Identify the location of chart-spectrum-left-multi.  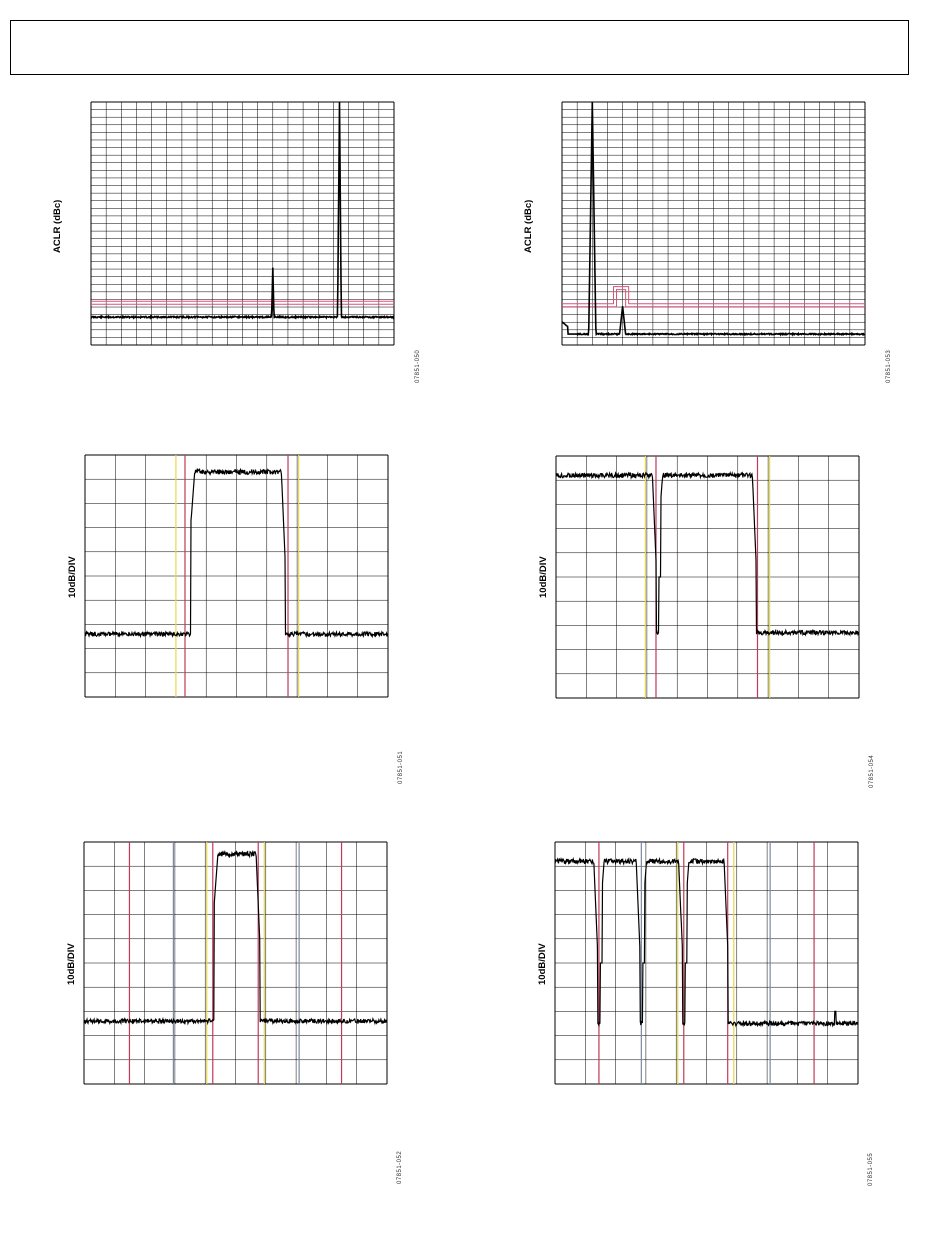
(235, 963).